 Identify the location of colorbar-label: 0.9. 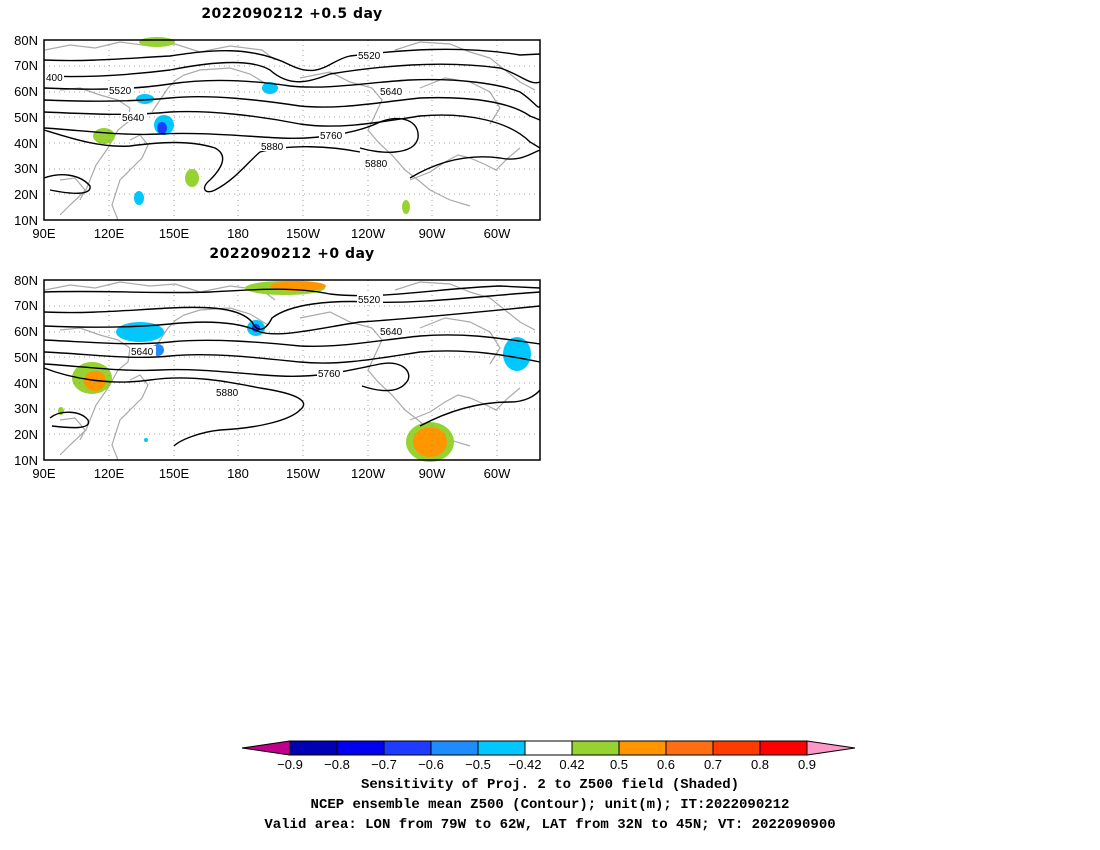
(807, 764).